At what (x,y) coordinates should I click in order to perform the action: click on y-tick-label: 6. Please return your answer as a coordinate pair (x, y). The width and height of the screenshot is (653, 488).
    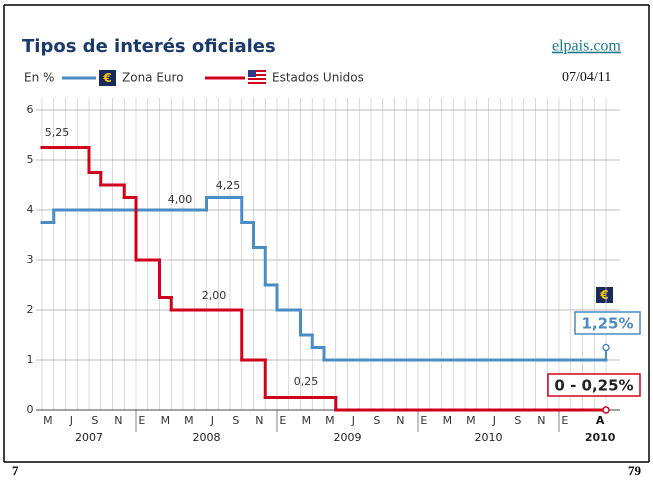
    Looking at the image, I should click on (30, 109).